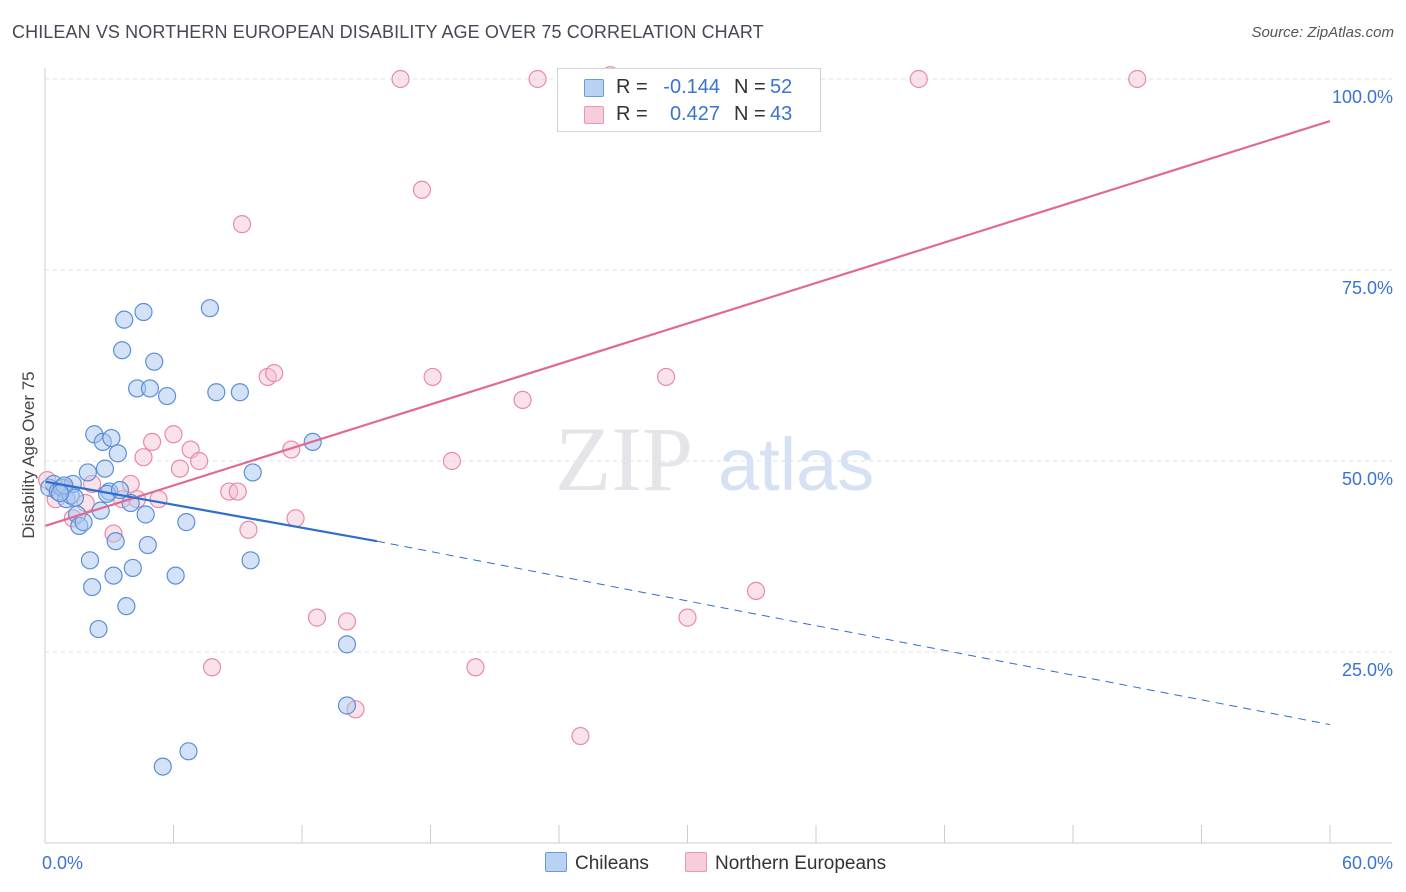 This screenshot has height=892, width=1406. Describe the element at coordinates (1362, 97) in the screenshot. I see `y-tick-label: 100.0%` at that location.